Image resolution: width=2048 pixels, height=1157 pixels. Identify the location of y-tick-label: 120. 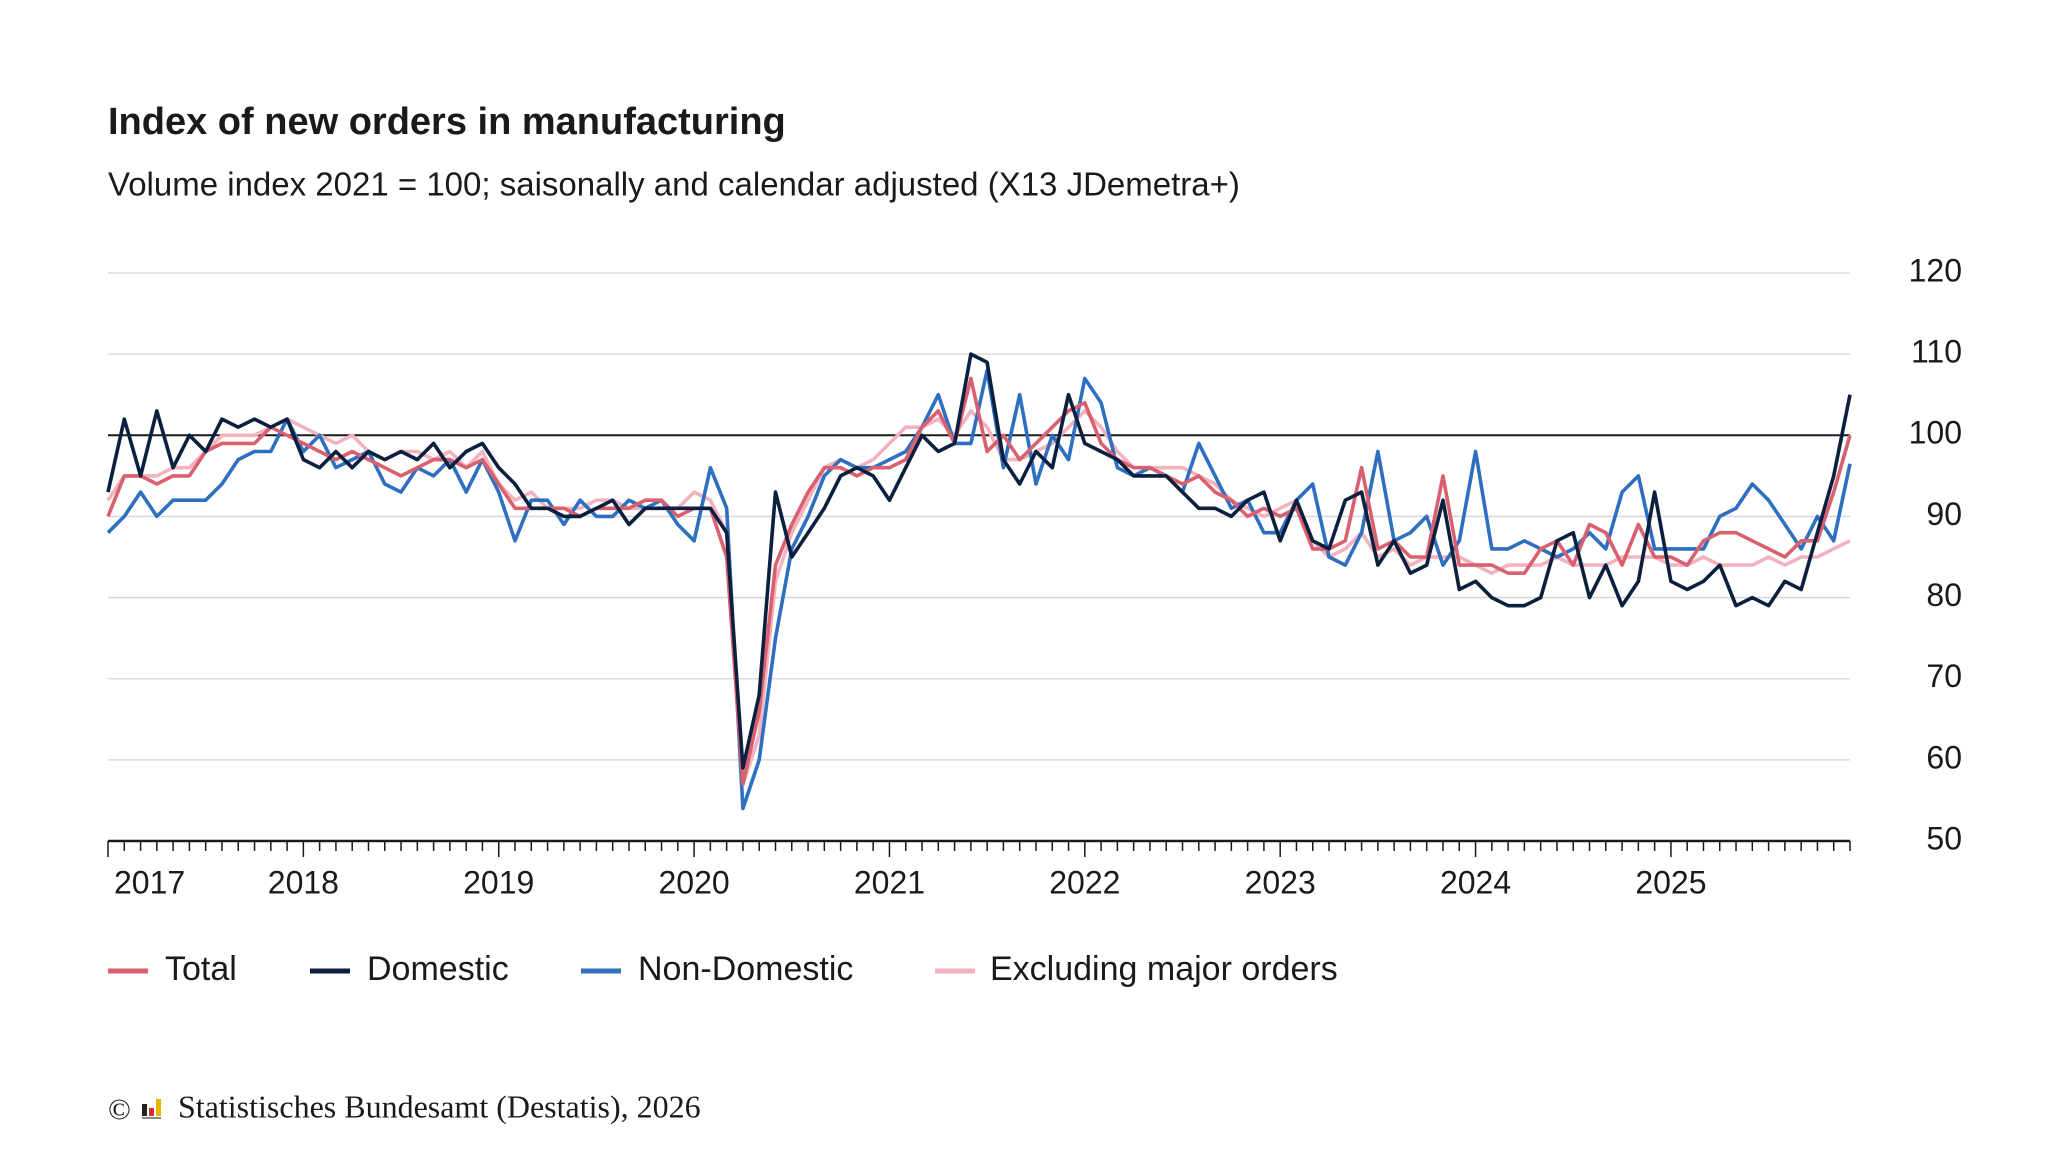
(1935, 270).